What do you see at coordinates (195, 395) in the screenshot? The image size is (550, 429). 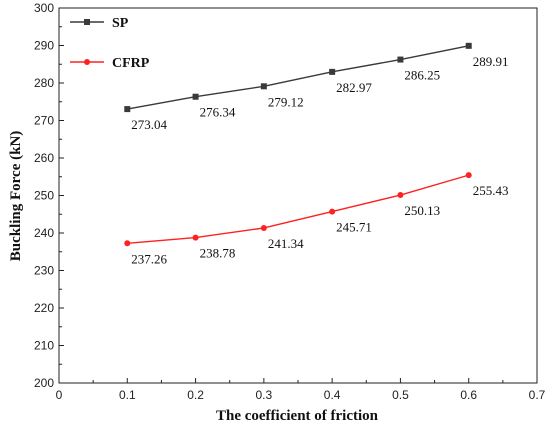 I see `x-tick-label: 0.2` at bounding box center [195, 395].